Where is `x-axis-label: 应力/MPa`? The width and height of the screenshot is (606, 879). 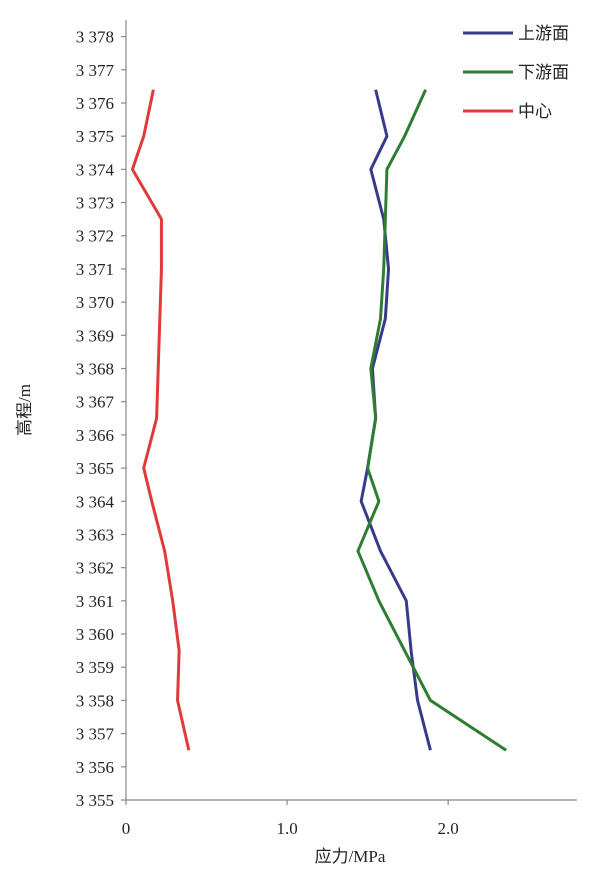
x-axis-label: 应力/MPa is located at coordinates (350, 856).